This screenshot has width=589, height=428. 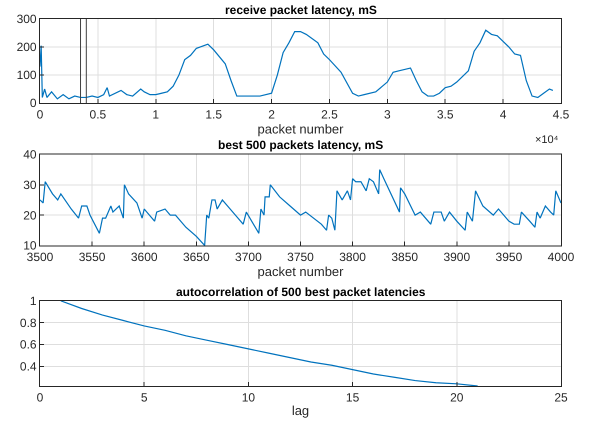 I want to click on y-tick-label: 0.6, so click(x=28, y=345).